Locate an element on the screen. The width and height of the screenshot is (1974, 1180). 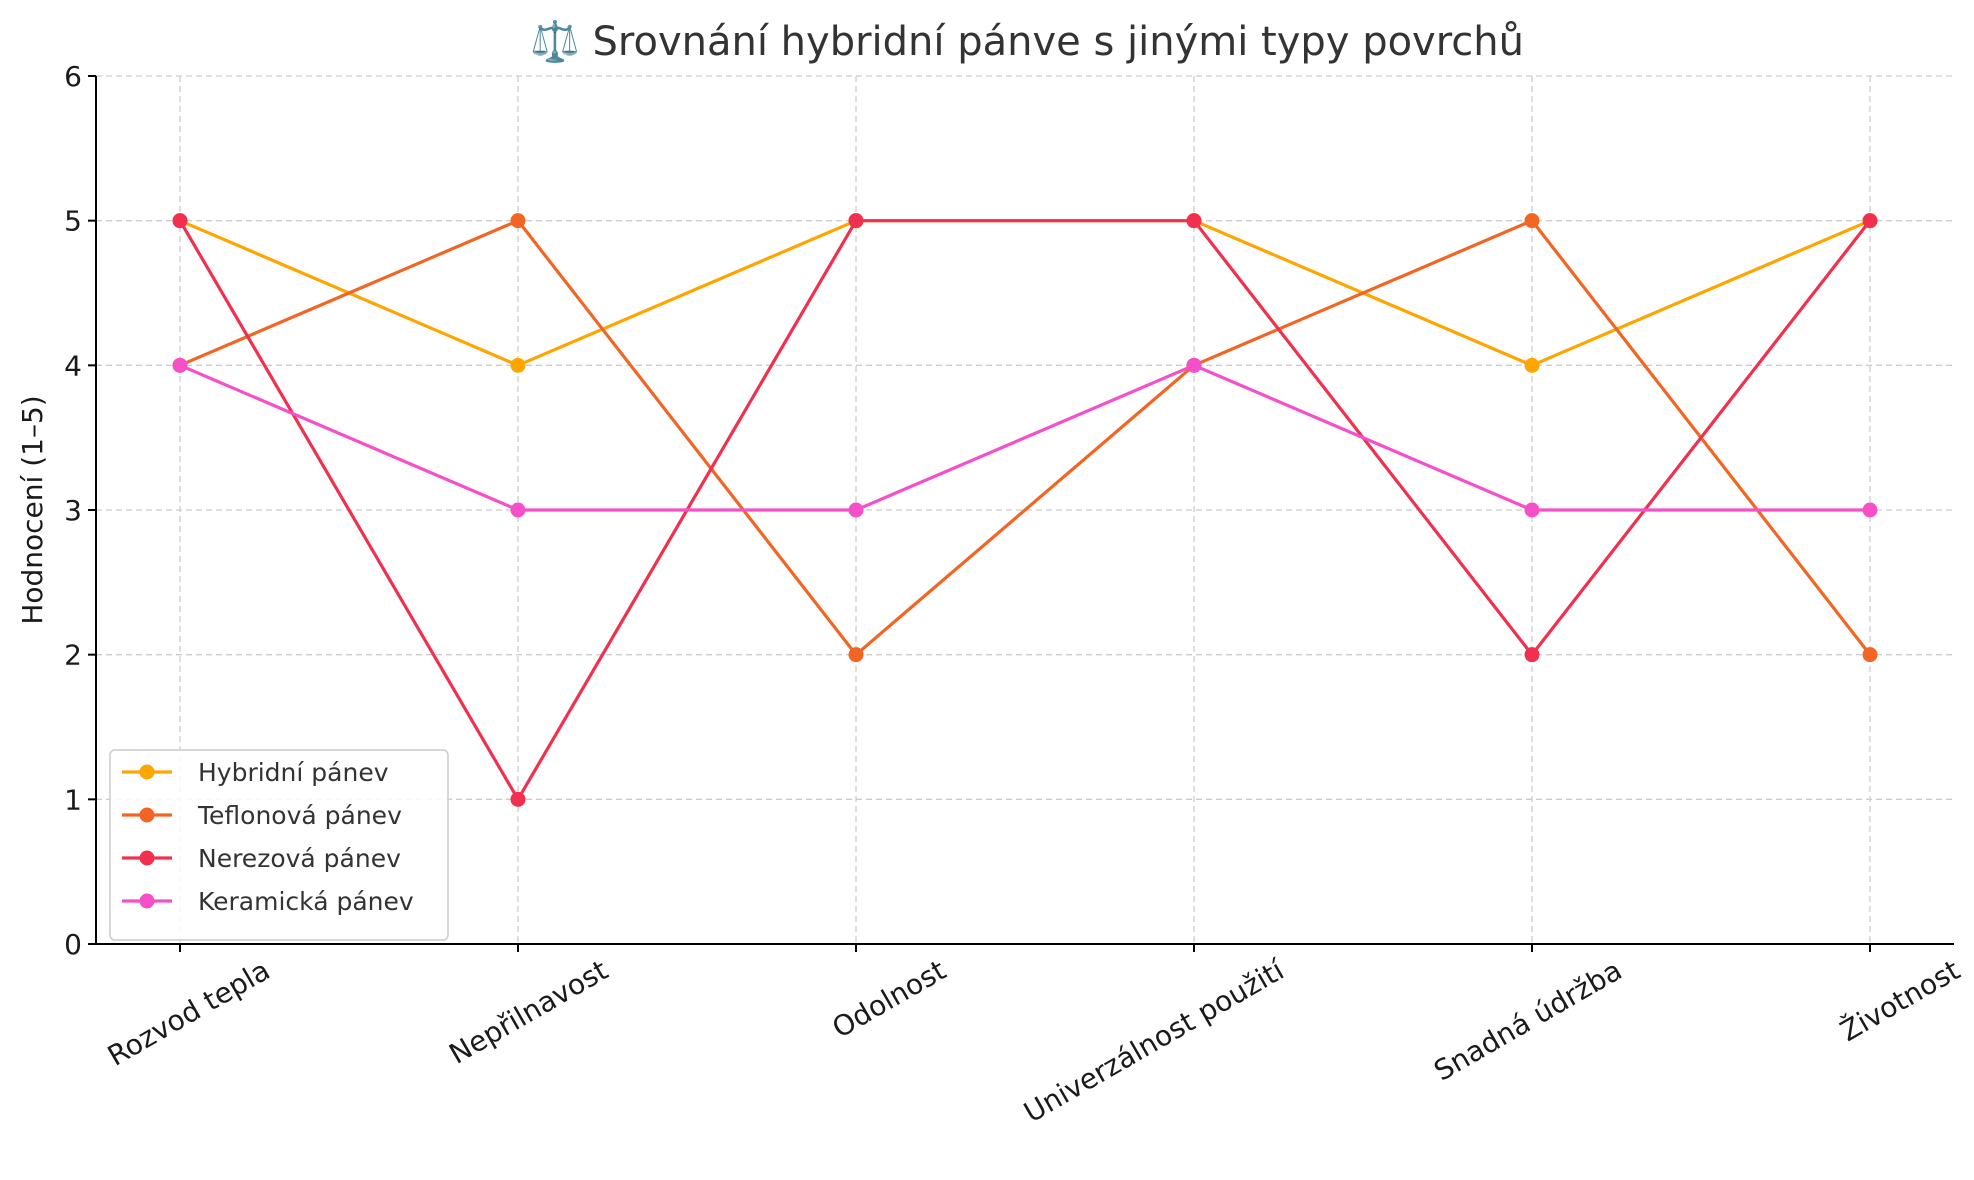
y-tick-label: 2 is located at coordinates (73, 655).